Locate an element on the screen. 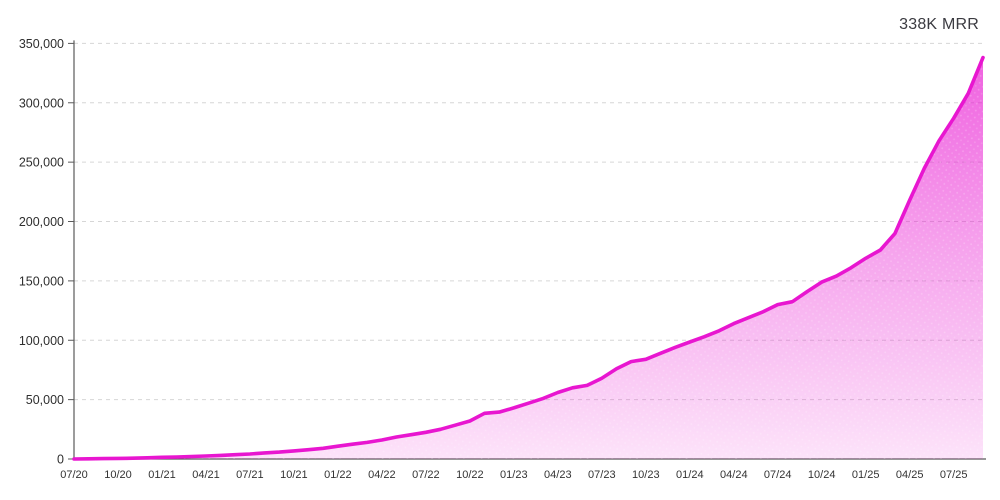  y-tick-label: 350,000 is located at coordinates (41, 44).